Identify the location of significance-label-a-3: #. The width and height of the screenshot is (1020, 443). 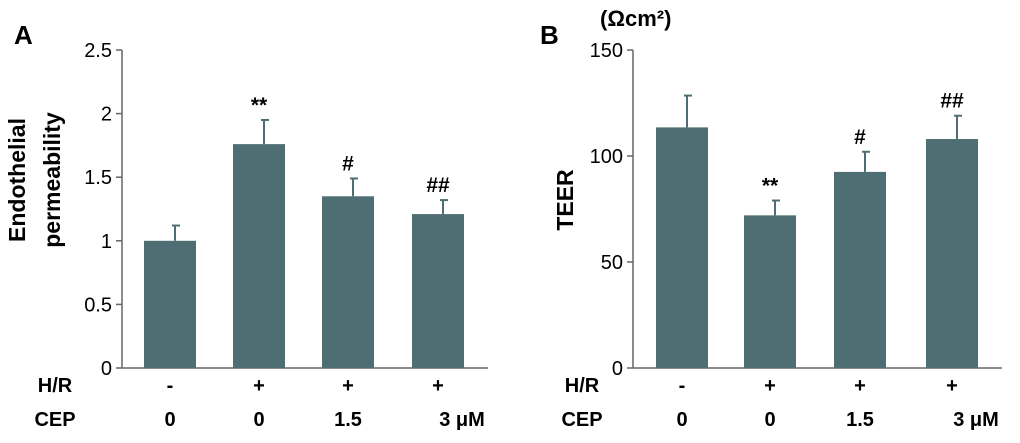
(348, 163).